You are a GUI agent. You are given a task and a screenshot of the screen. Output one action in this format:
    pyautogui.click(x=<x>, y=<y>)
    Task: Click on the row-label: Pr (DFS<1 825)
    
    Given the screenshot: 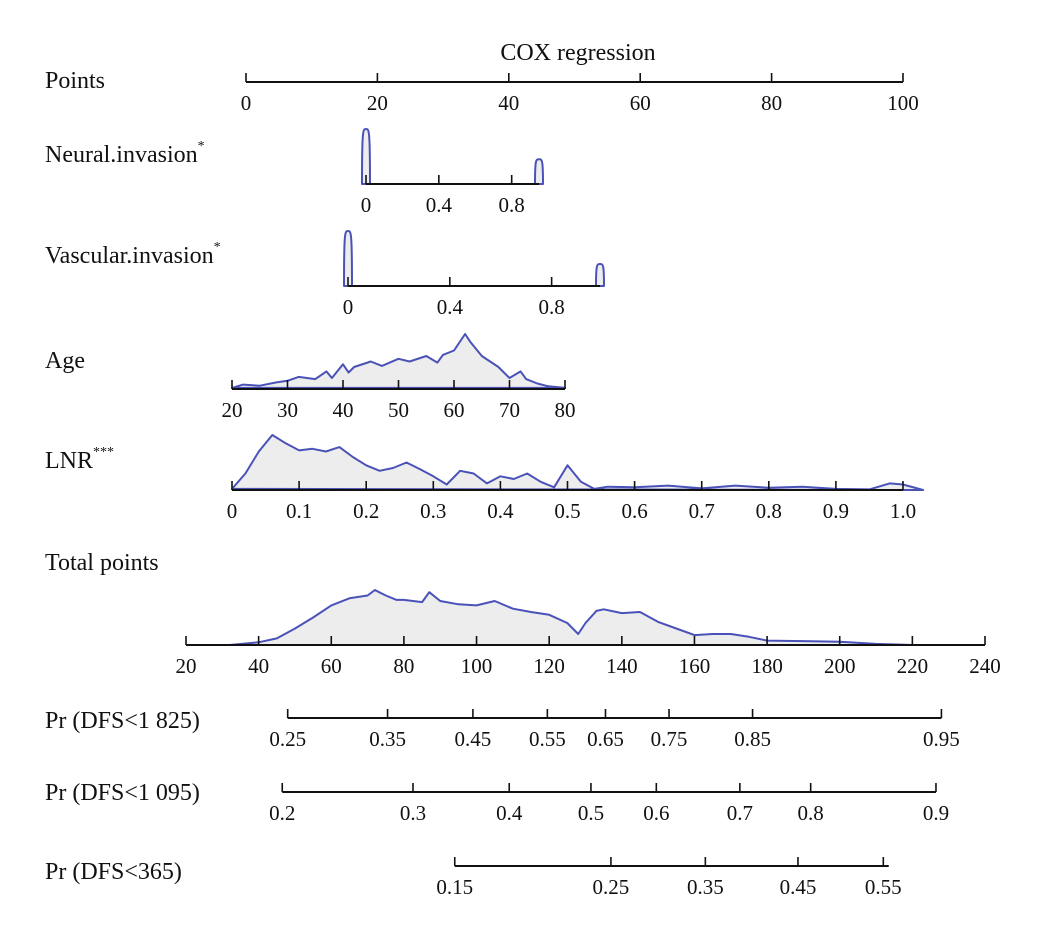 What is the action you would take?
    pyautogui.click(x=122, y=721)
    